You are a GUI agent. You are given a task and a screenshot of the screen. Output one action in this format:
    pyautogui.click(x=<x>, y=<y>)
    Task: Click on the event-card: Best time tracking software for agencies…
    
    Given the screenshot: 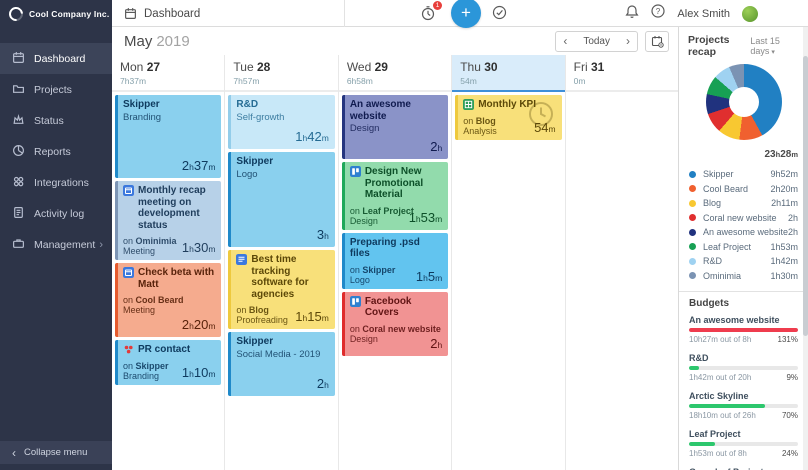 What is the action you would take?
    pyautogui.click(x=281, y=289)
    